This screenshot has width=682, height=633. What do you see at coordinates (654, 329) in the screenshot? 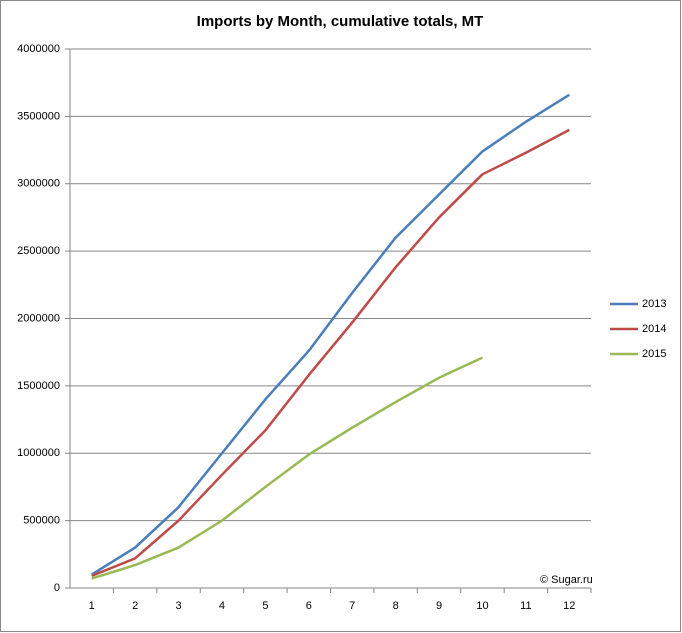
I see `legend-label: 2014` at bounding box center [654, 329].